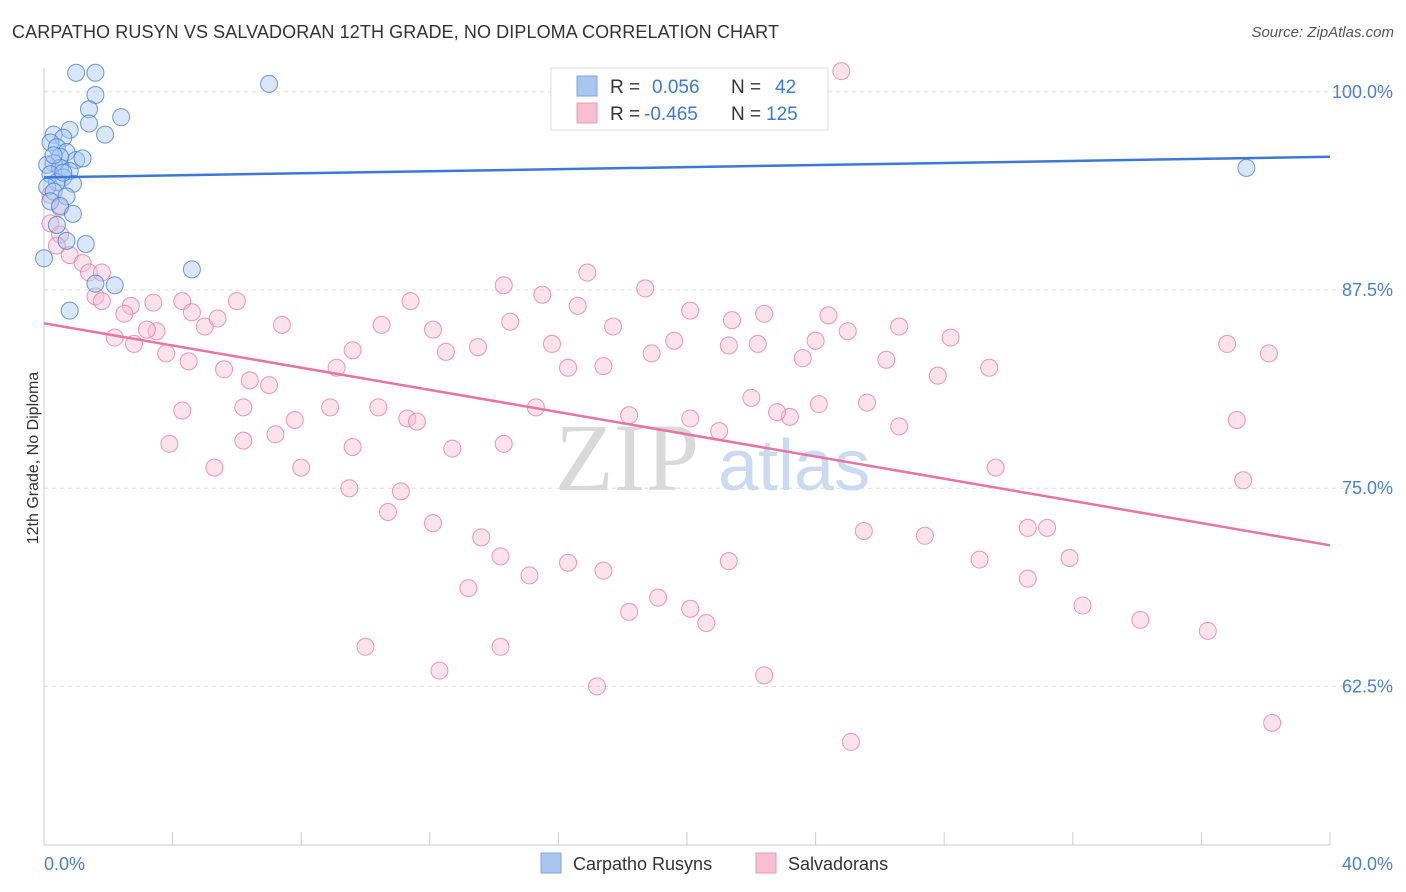 This screenshot has width=1406, height=892. What do you see at coordinates (587, 86) in the screenshot?
I see `legend-swatch-blue` at bounding box center [587, 86].